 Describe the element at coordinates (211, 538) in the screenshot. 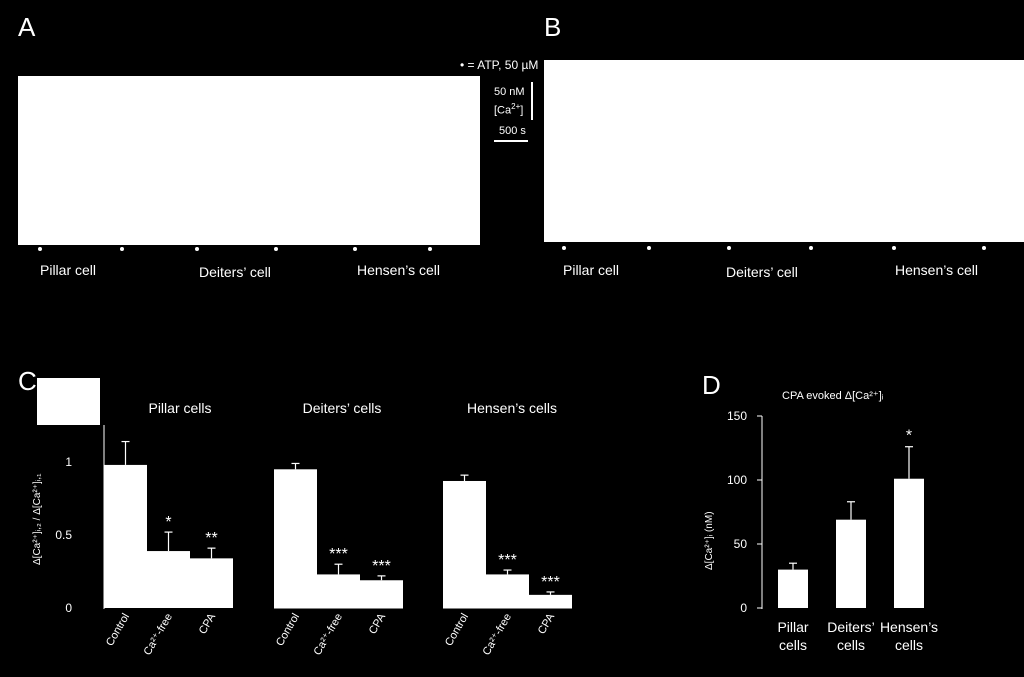

I see `significance-label: **` at that location.